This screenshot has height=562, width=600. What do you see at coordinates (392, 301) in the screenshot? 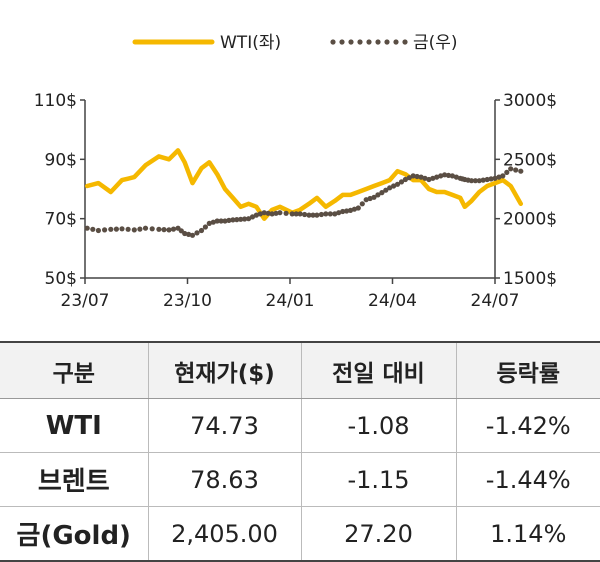
I see `x-tick-label: 24/04` at bounding box center [392, 301].